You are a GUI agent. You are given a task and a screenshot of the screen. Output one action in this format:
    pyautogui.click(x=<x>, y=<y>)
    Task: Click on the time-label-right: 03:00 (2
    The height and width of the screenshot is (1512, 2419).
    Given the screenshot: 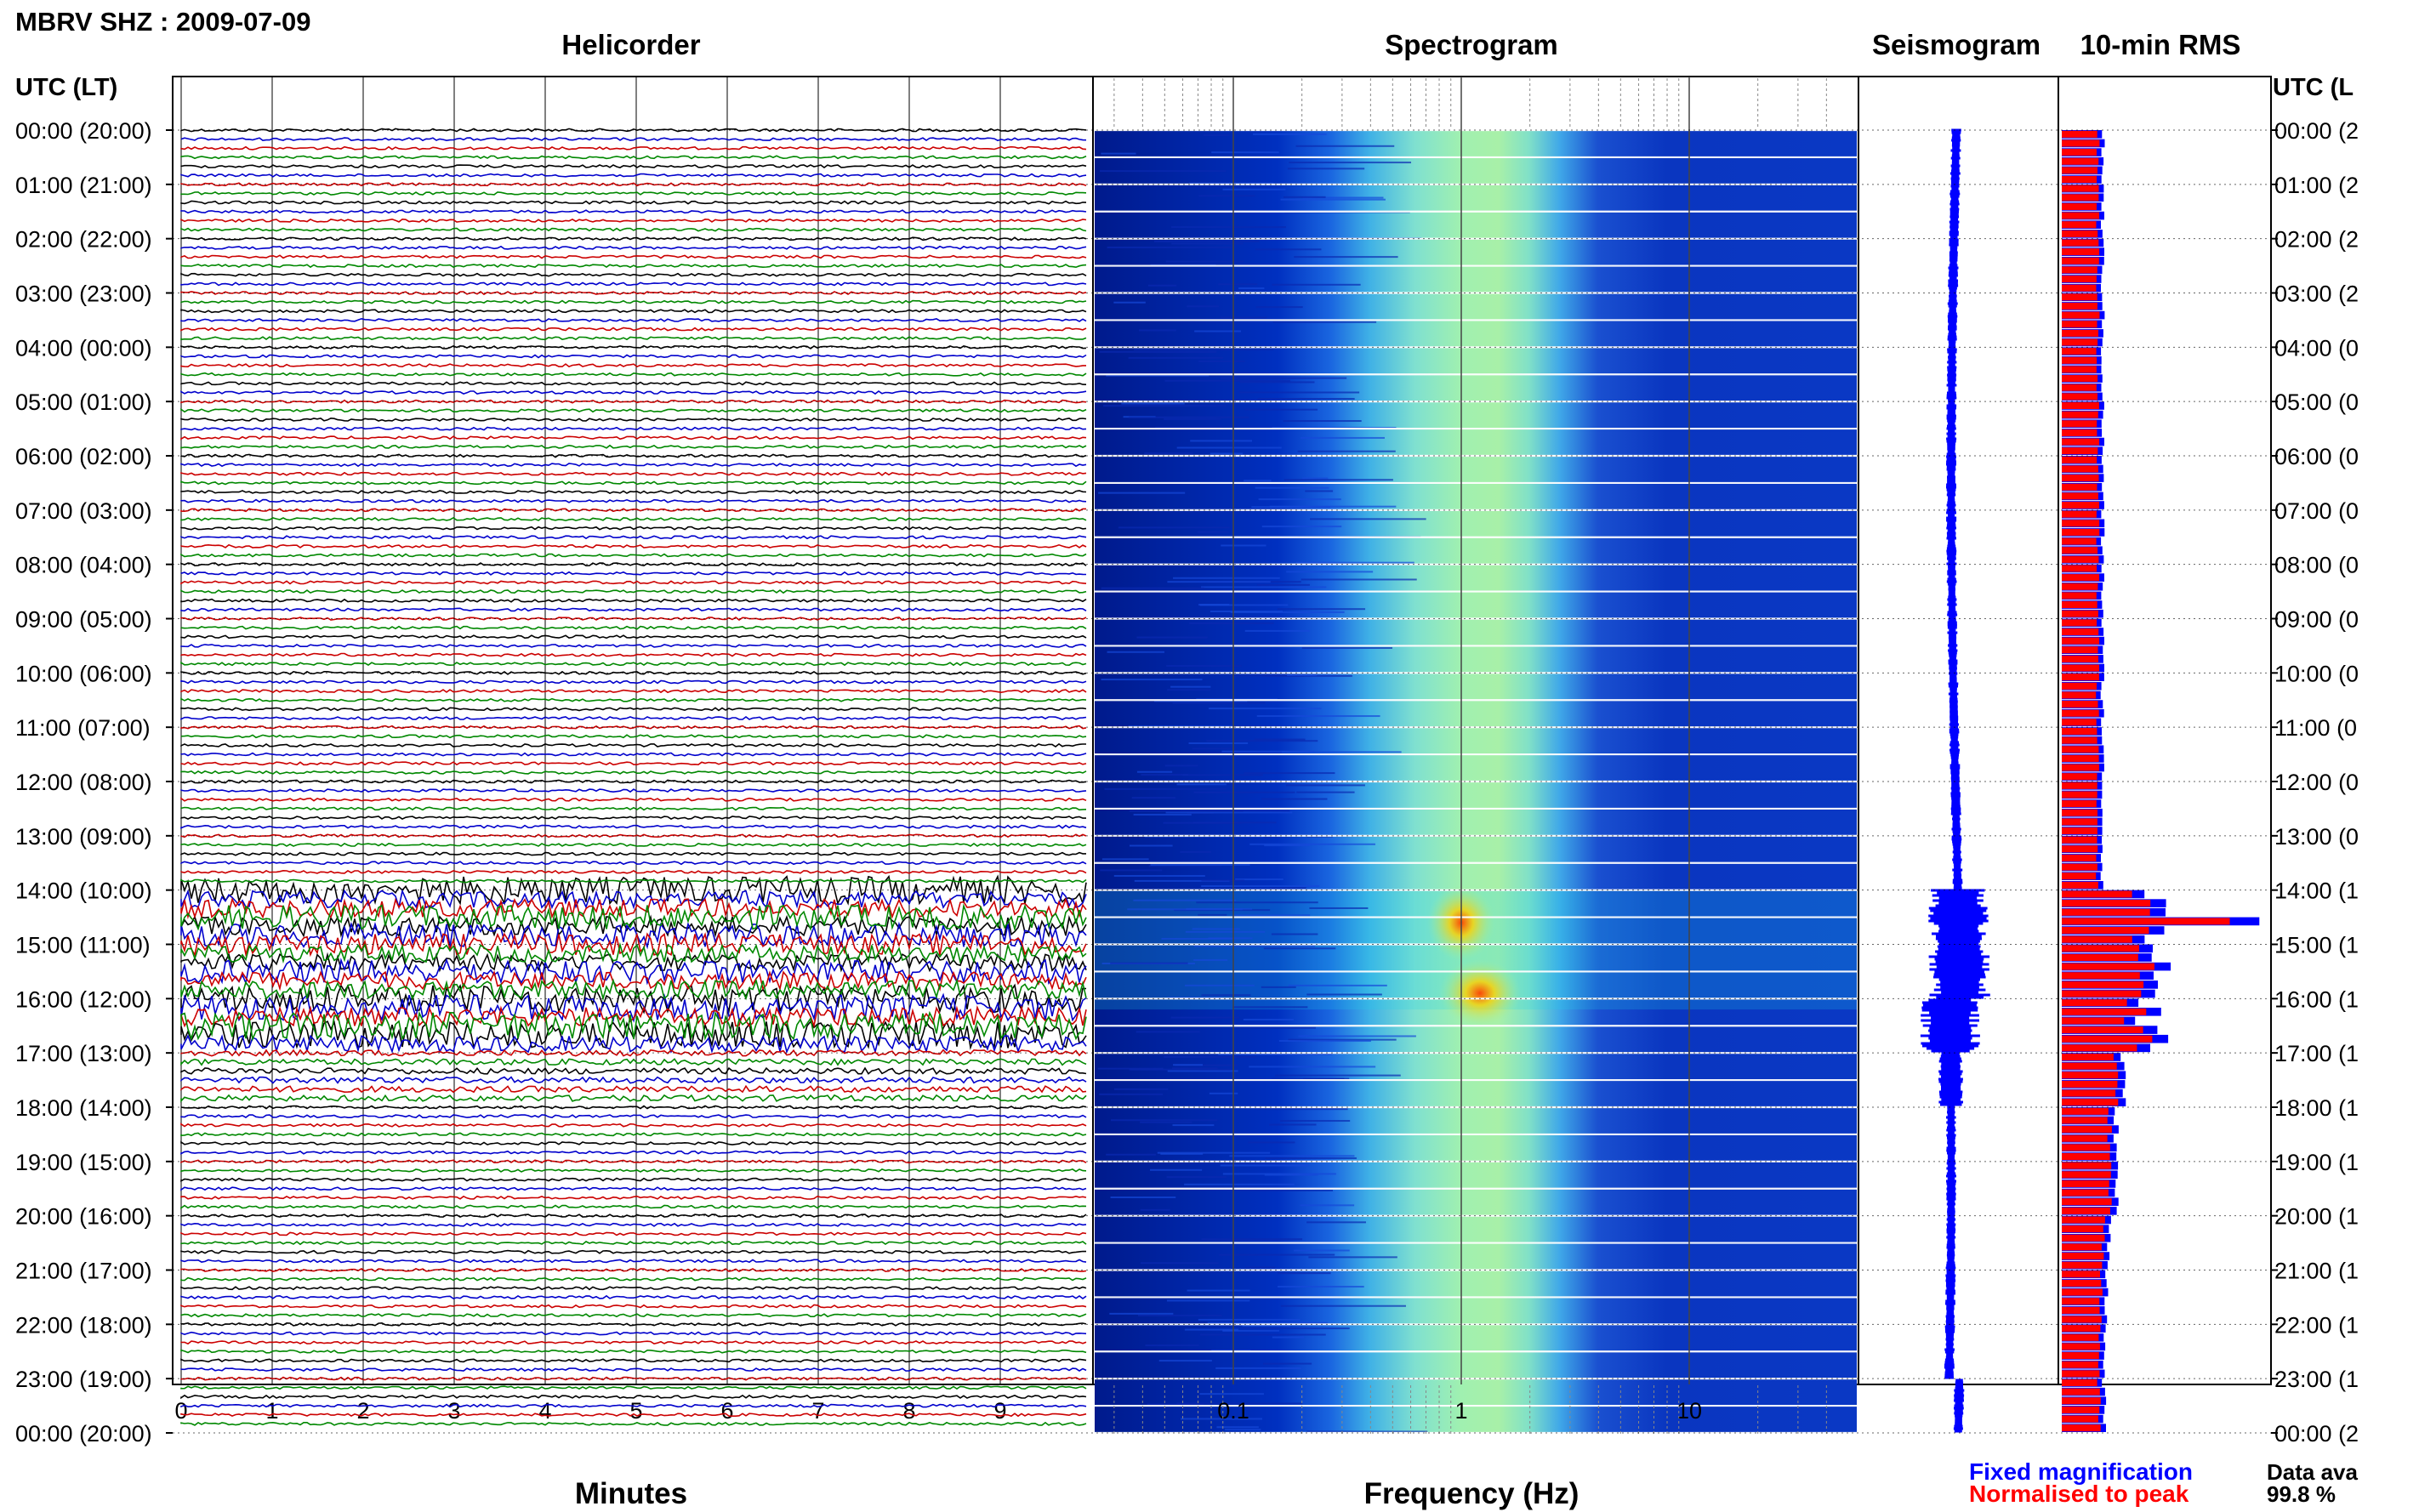 What is the action you would take?
    pyautogui.click(x=2316, y=294)
    